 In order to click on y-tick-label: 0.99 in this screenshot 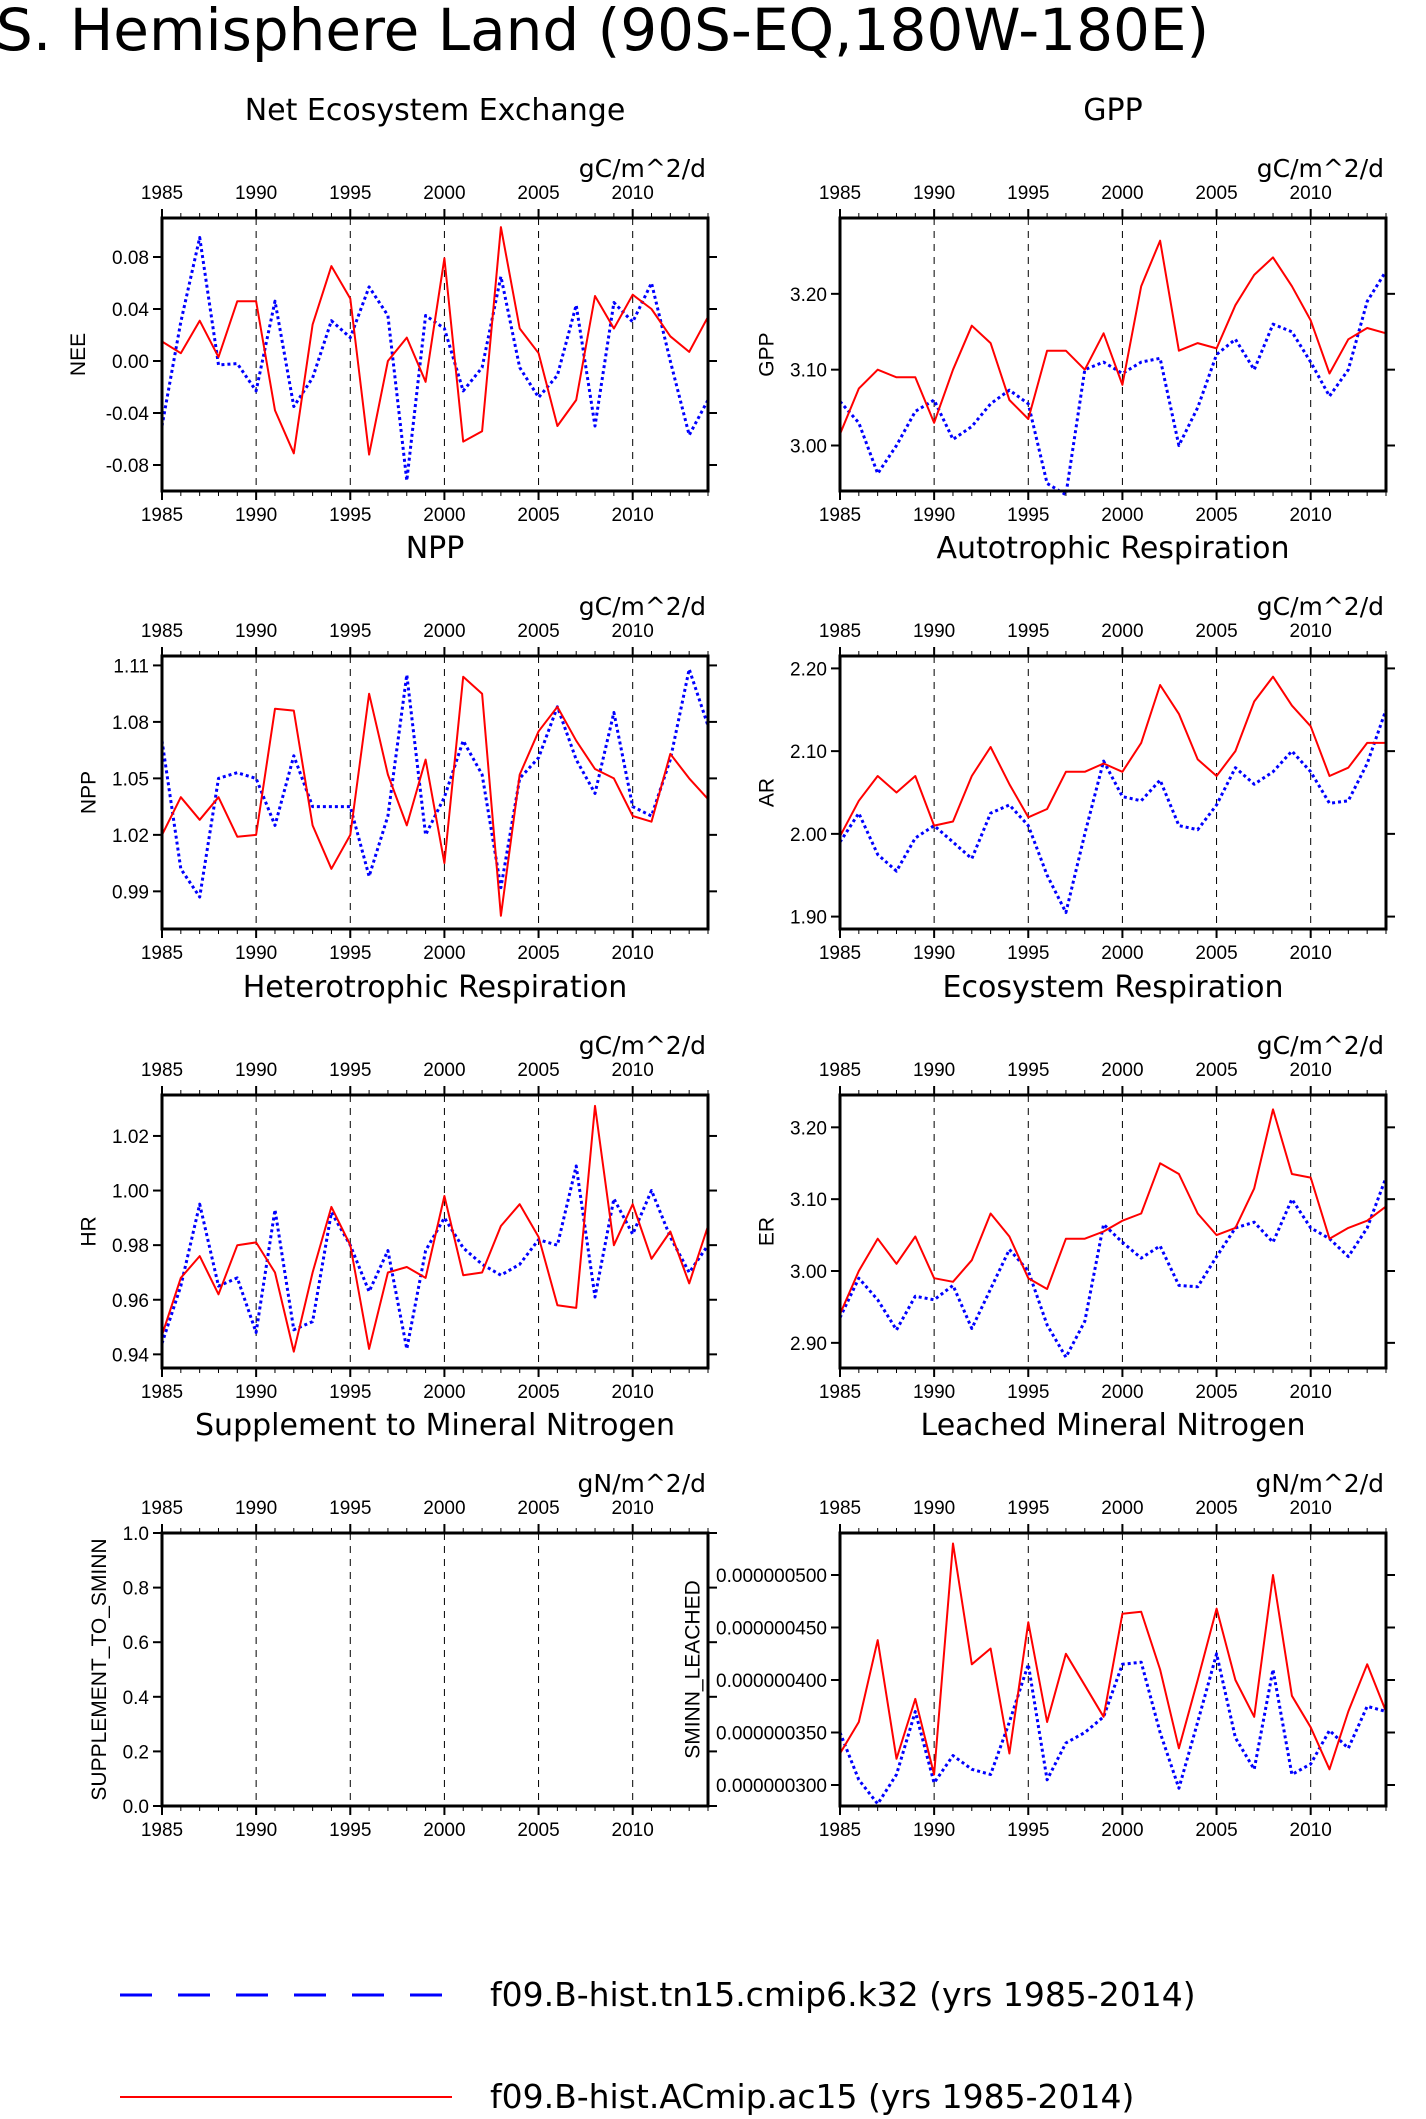, I will do `click(130, 892)`.